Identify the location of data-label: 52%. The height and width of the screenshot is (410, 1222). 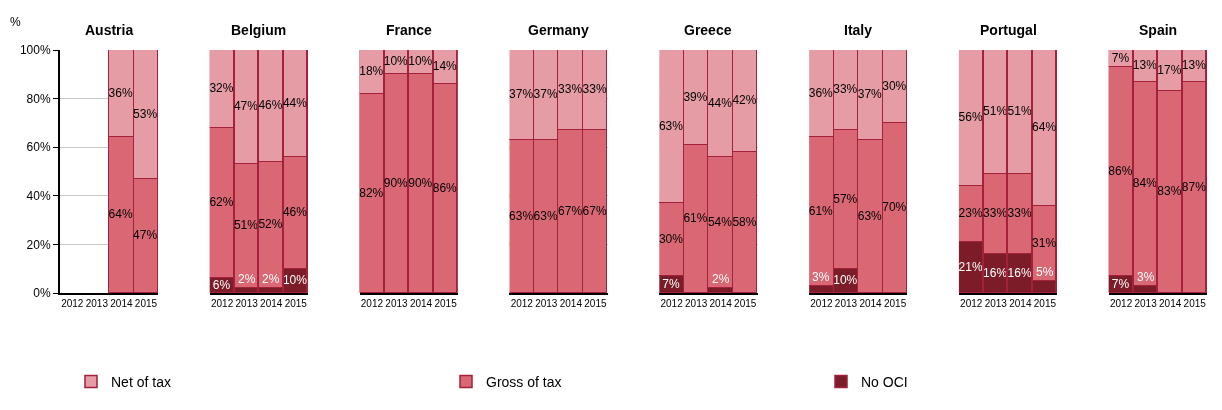
(270, 224).